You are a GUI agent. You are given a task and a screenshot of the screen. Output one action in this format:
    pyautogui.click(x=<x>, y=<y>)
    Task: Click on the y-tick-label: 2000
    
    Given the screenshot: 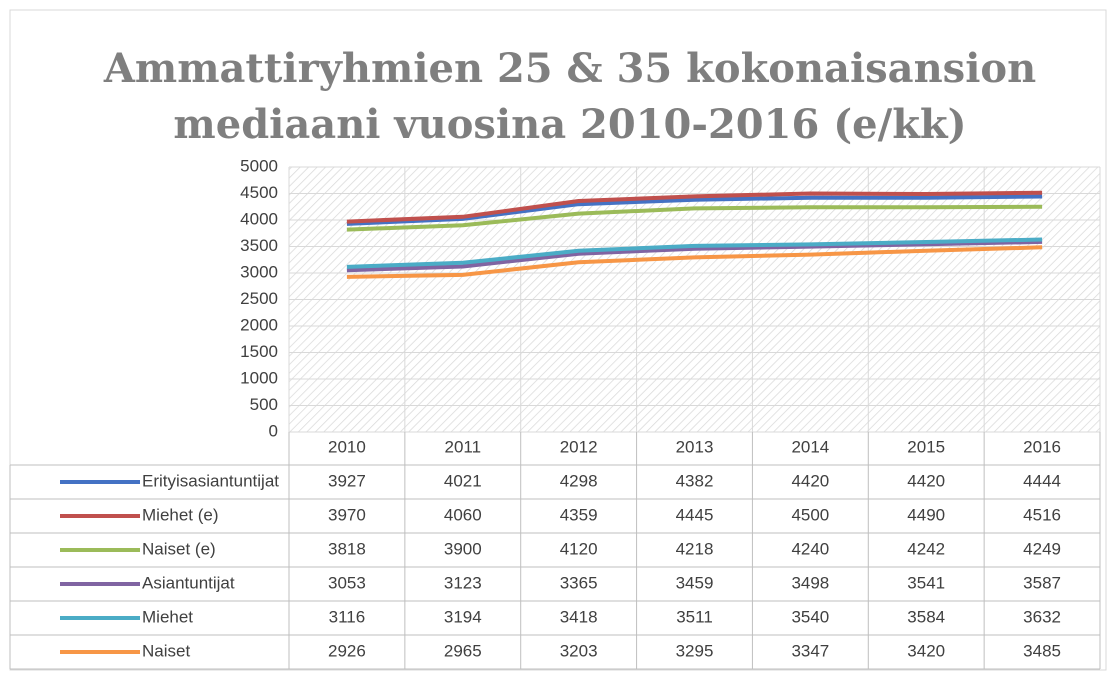 What is the action you would take?
    pyautogui.click(x=259, y=324)
    